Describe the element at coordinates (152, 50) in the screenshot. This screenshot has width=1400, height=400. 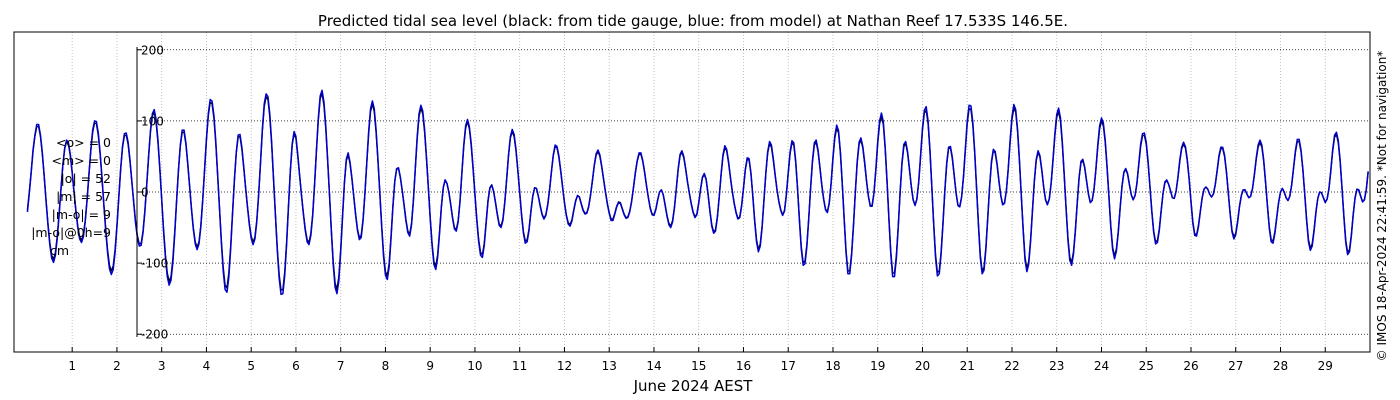
I see `y-tick-label: 200` at that location.